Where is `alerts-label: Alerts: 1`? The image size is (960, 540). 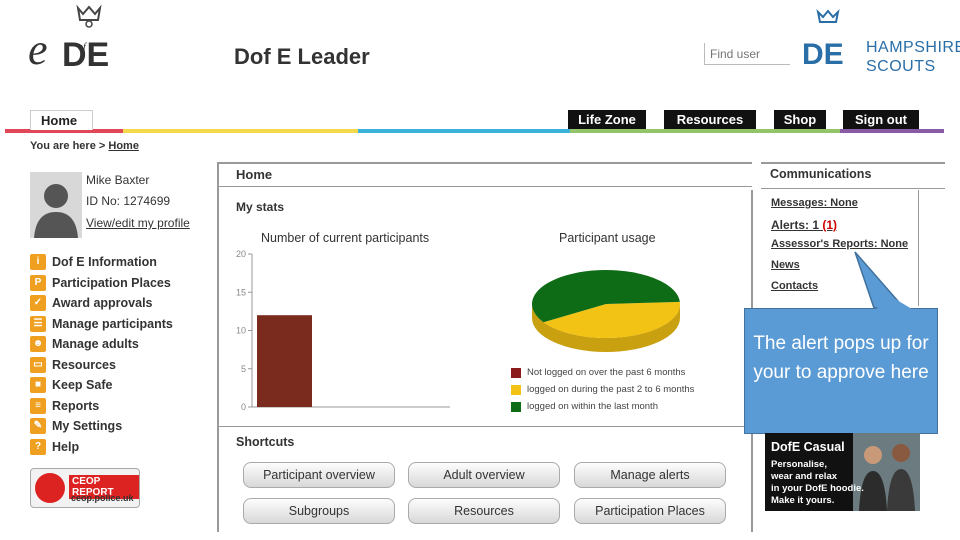 alerts-label: Alerts: 1 is located at coordinates (795, 225).